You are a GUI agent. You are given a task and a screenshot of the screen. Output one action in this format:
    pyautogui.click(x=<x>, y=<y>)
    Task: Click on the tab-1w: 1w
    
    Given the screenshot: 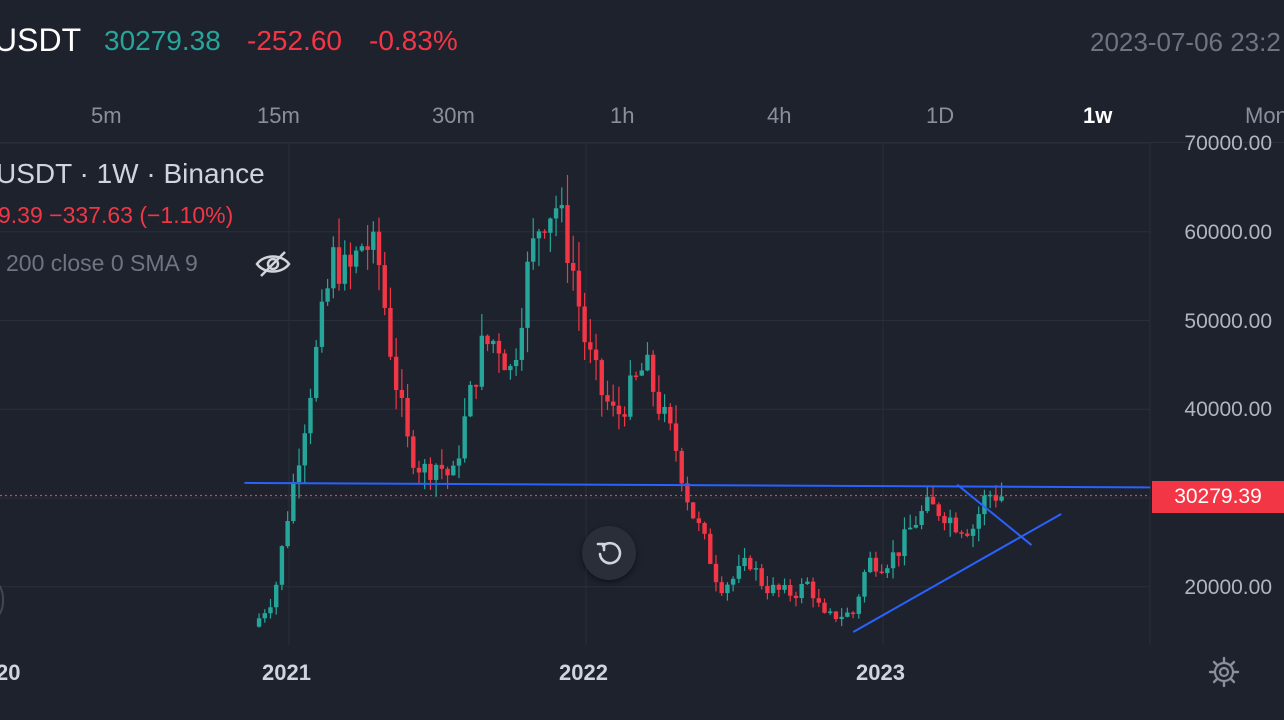 What is the action you would take?
    pyautogui.click(x=1098, y=115)
    